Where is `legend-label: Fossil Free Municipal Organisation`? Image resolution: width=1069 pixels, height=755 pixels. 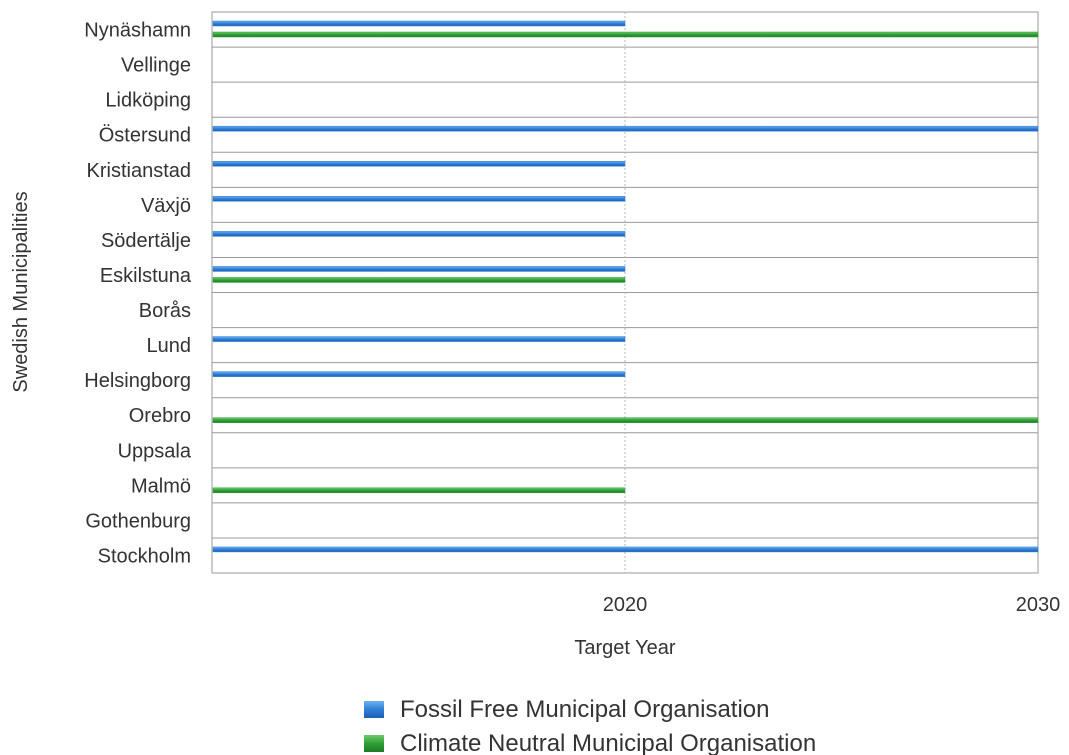
legend-label: Fossil Free Municipal Organisation is located at coordinates (584, 709).